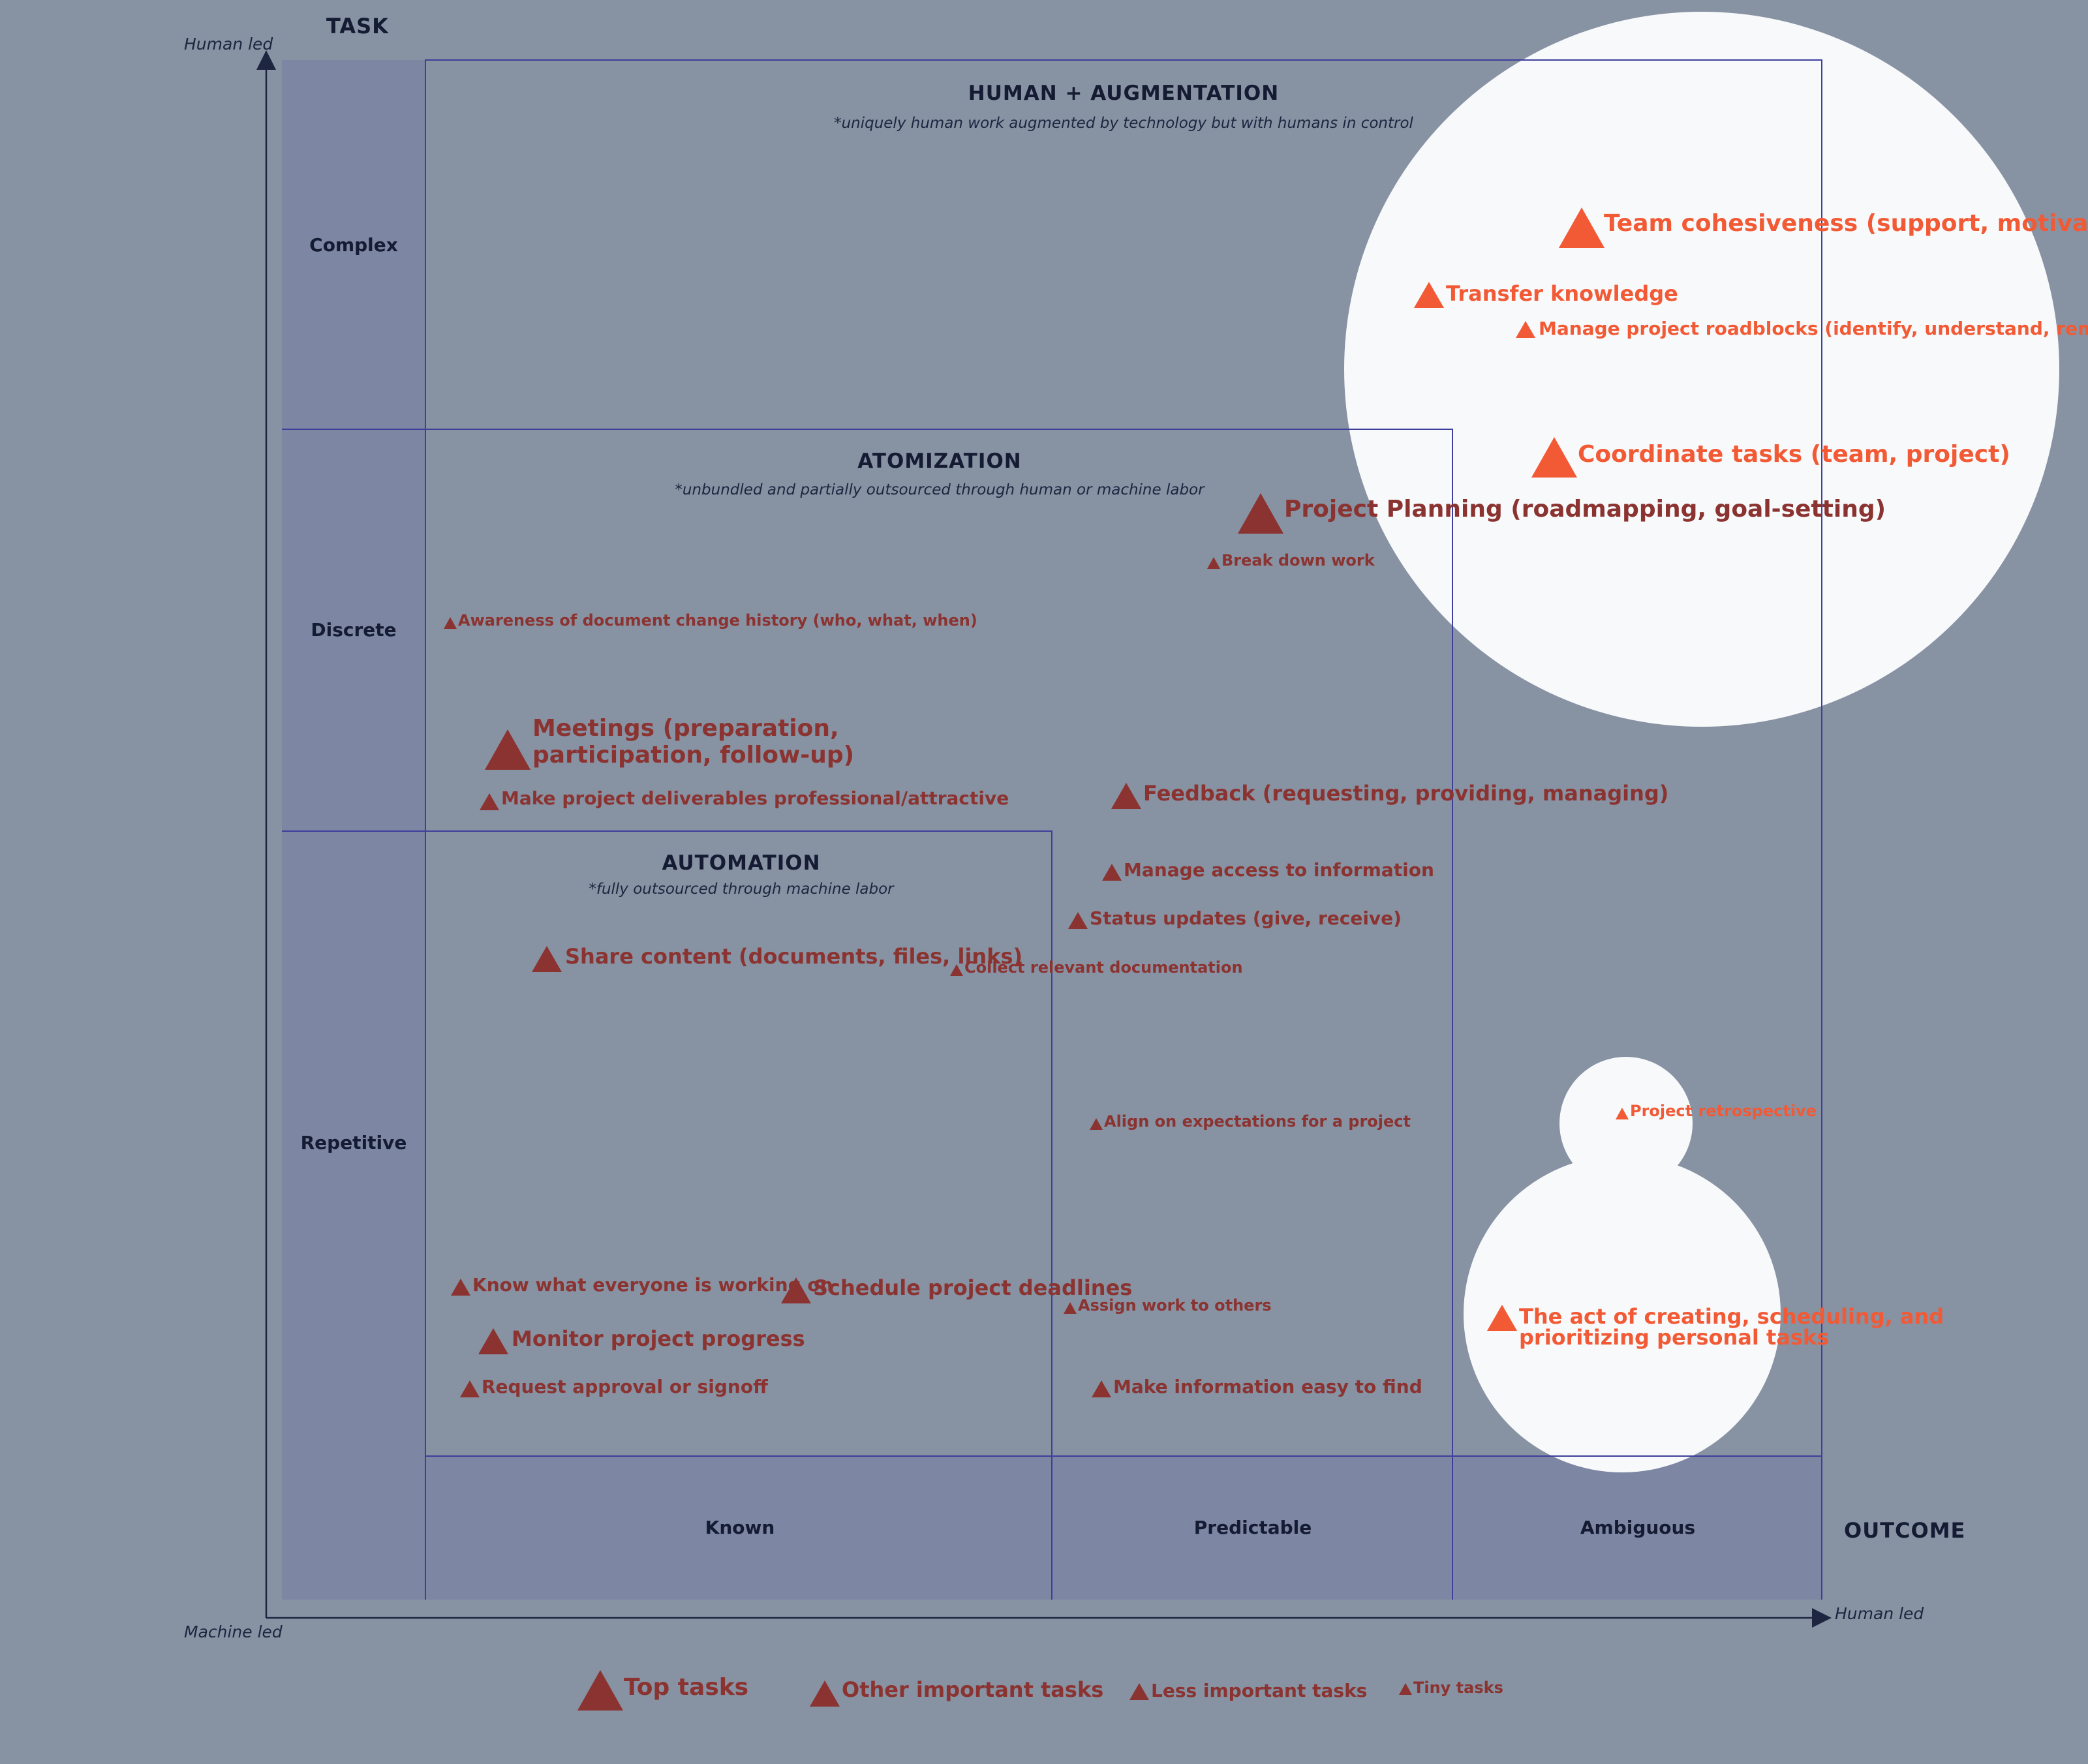 Image resolution: width=2088 pixels, height=1764 pixels. Describe the element at coordinates (794, 956) in the screenshot. I see `task-label: Share content (documents, files, links)` at that location.